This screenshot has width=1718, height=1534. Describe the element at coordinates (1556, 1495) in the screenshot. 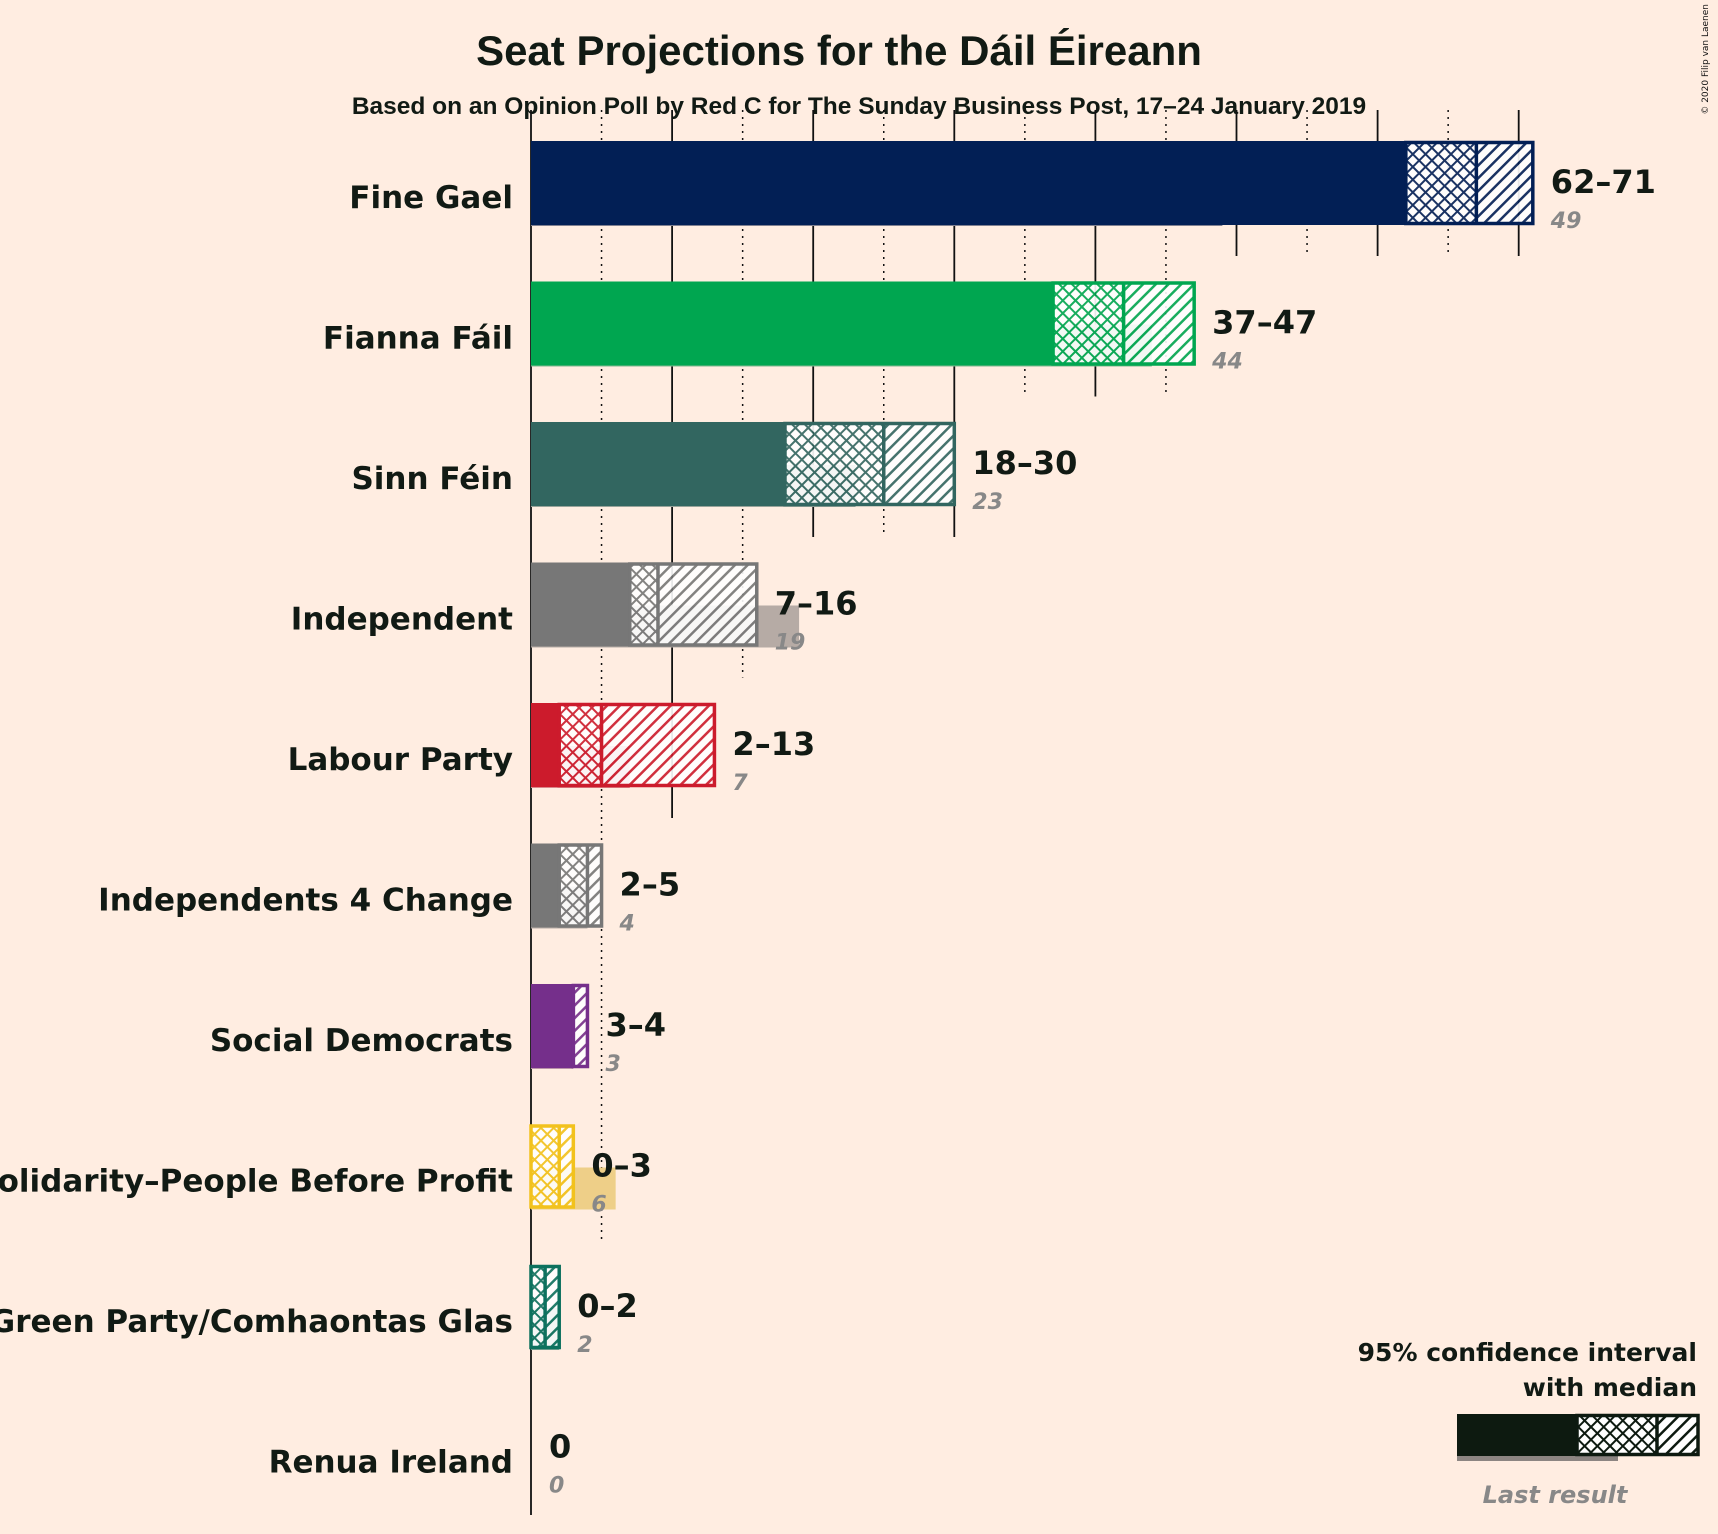

I see `legend-last-result-label: Last result` at that location.